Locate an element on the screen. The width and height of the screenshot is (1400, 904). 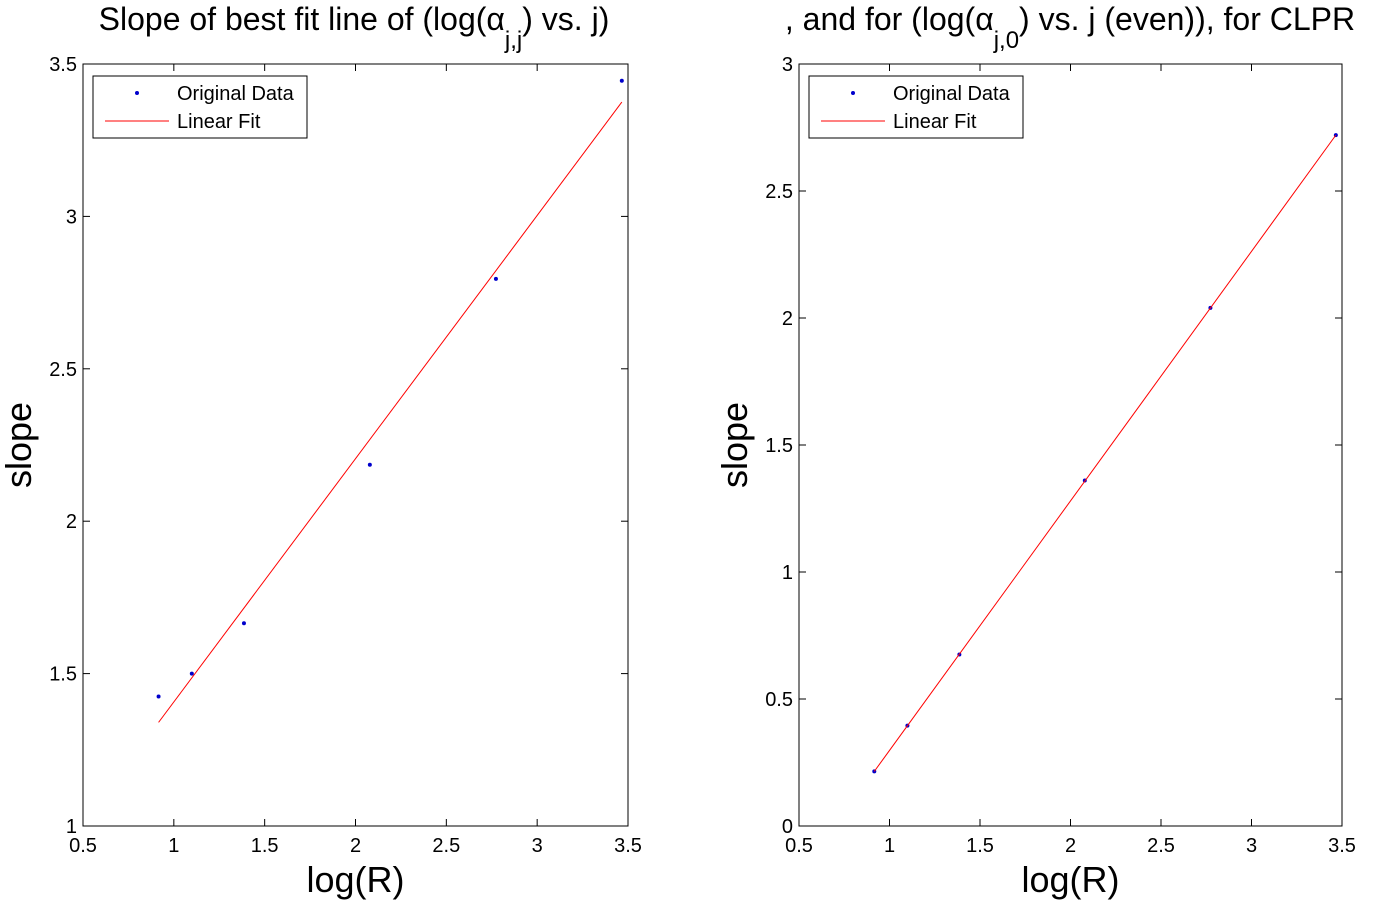
title-right-subscript: j,0 is located at coordinates (1006, 40).